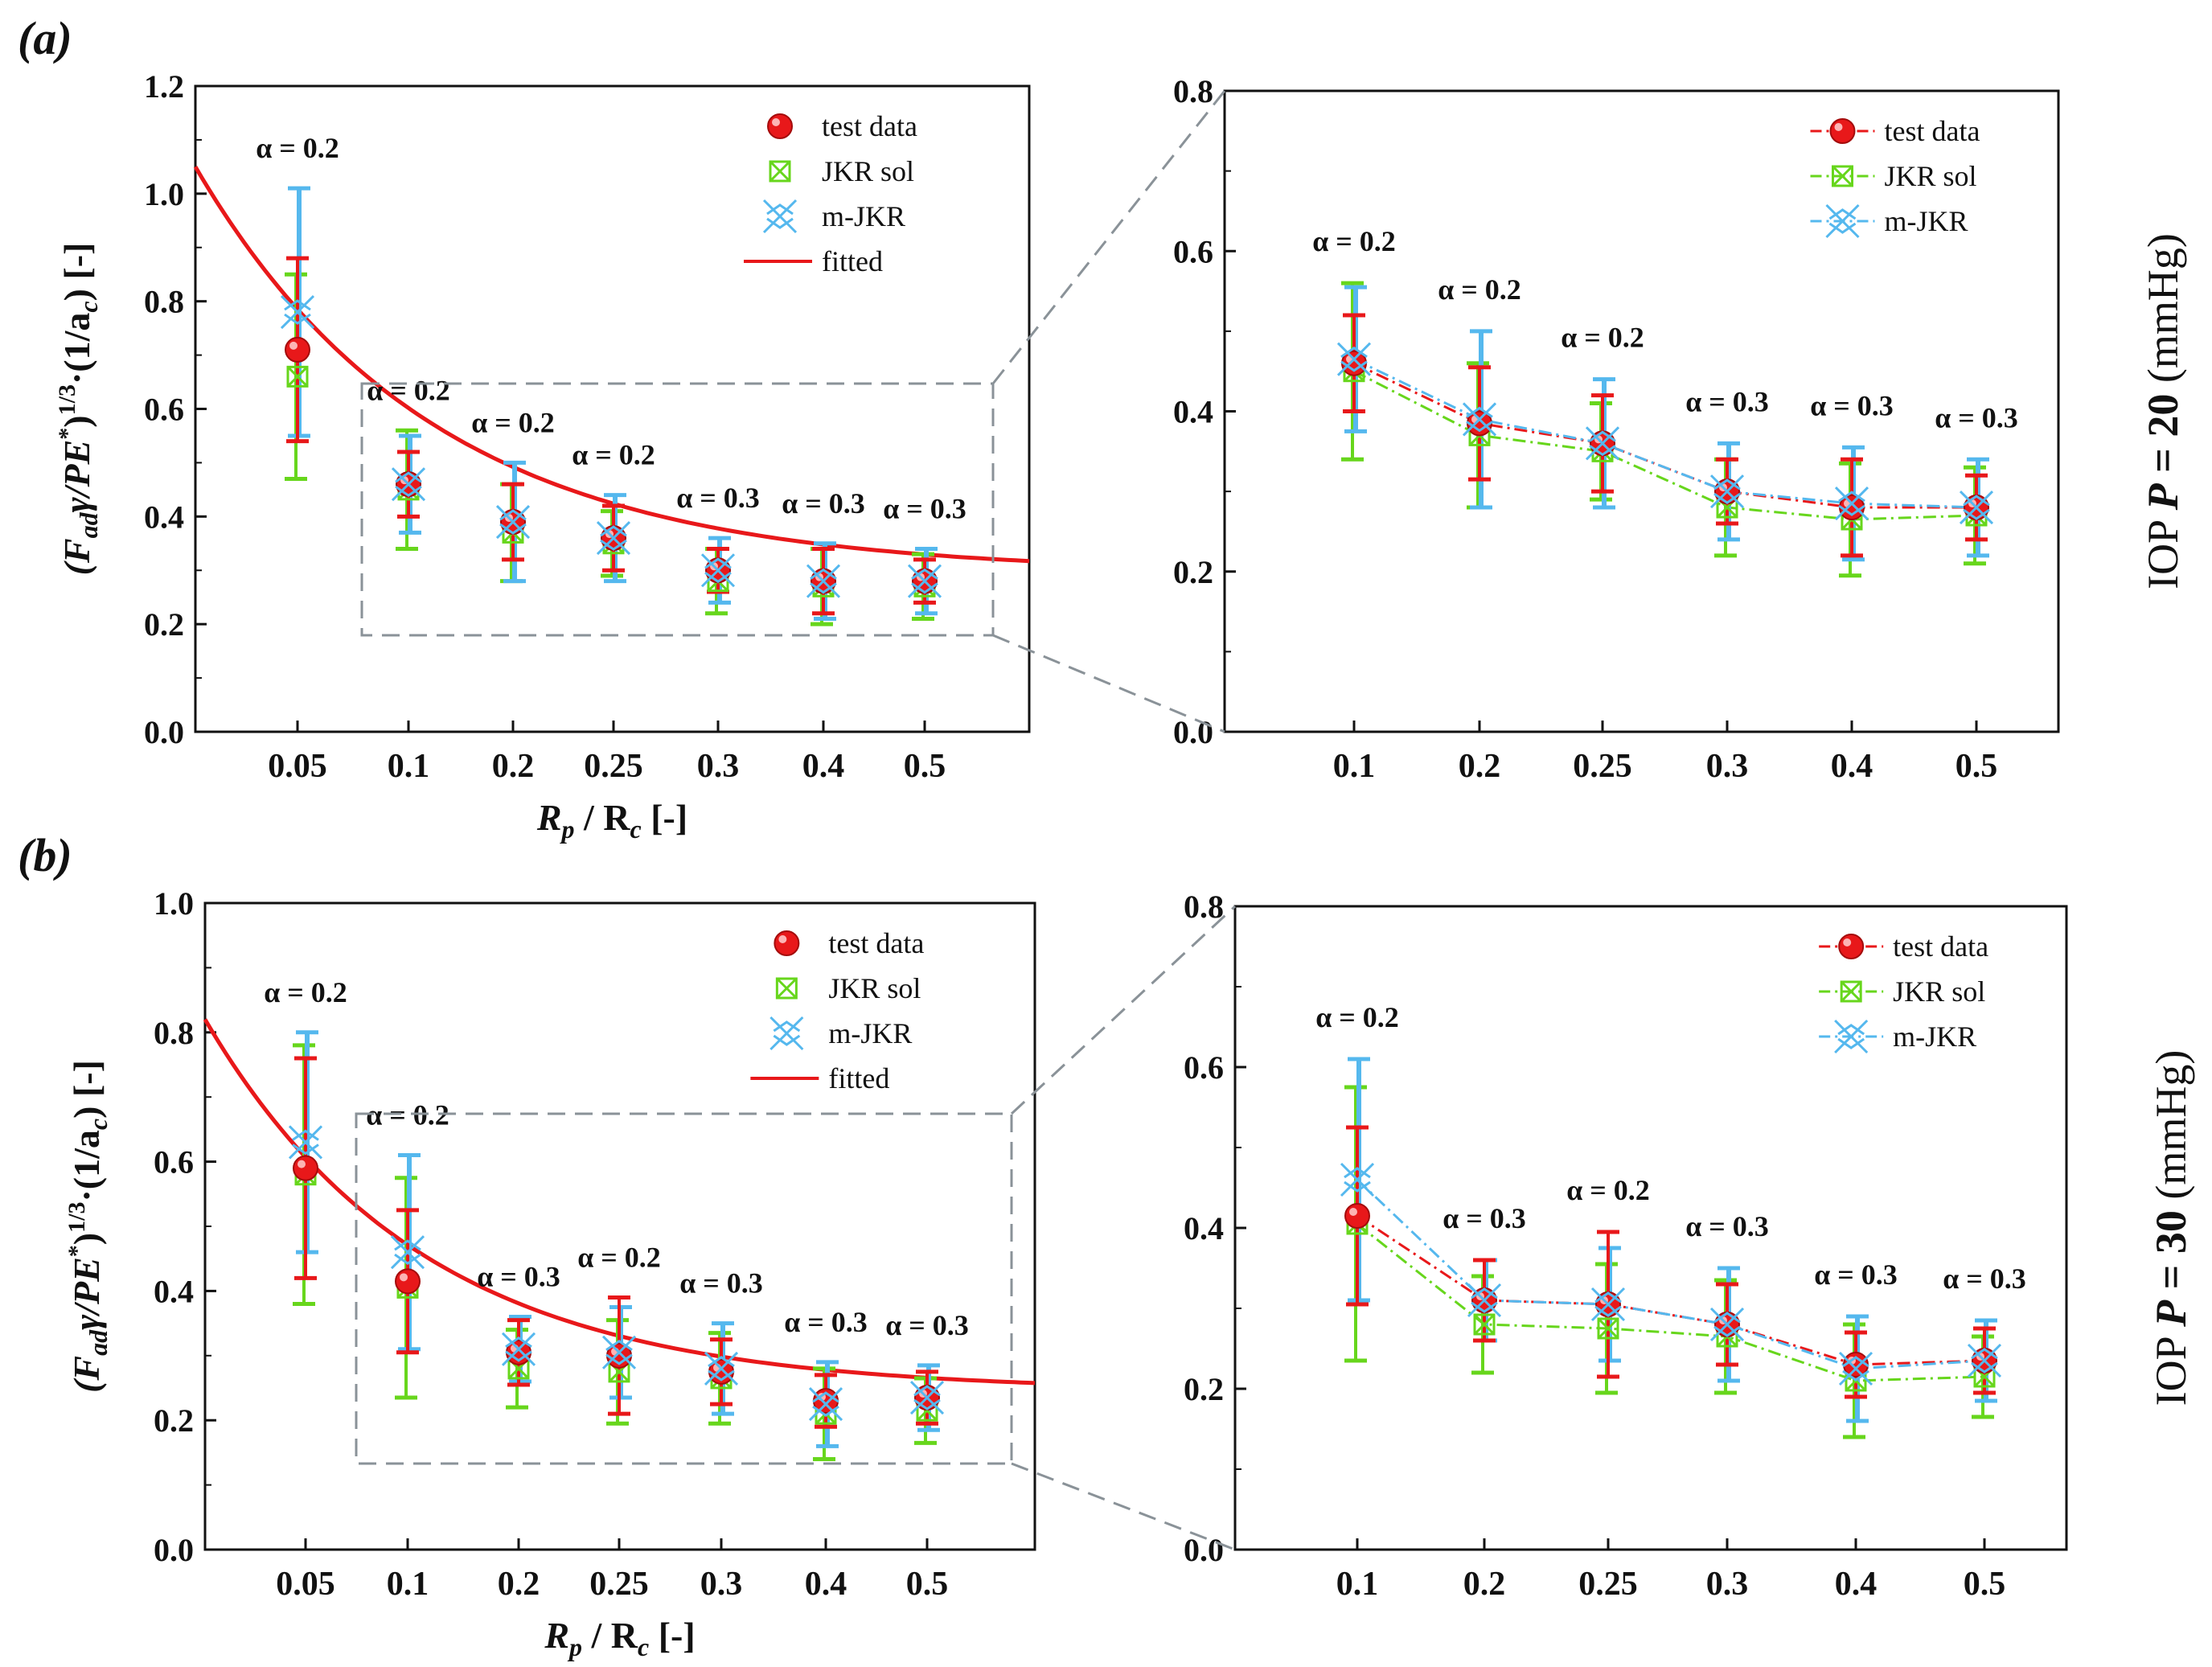 This screenshot has width=2212, height=1667. Describe the element at coordinates (1193, 572) in the screenshot. I see `ytick-label-a-zoom-1: 0.2` at that location.